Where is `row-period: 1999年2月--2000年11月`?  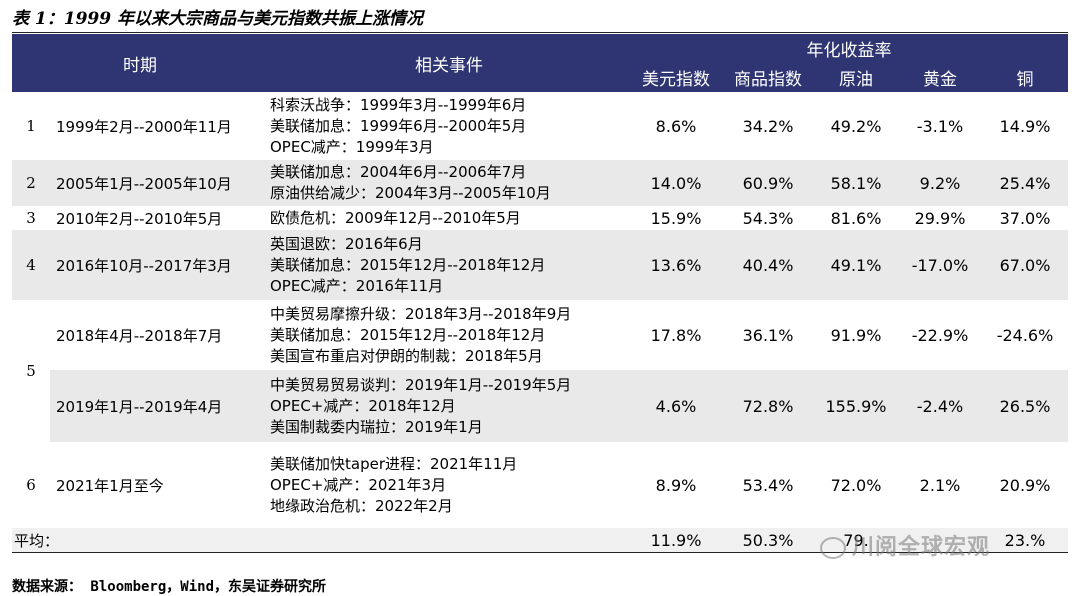 row-period: 1999年2月--2000年11月 is located at coordinates (144, 126).